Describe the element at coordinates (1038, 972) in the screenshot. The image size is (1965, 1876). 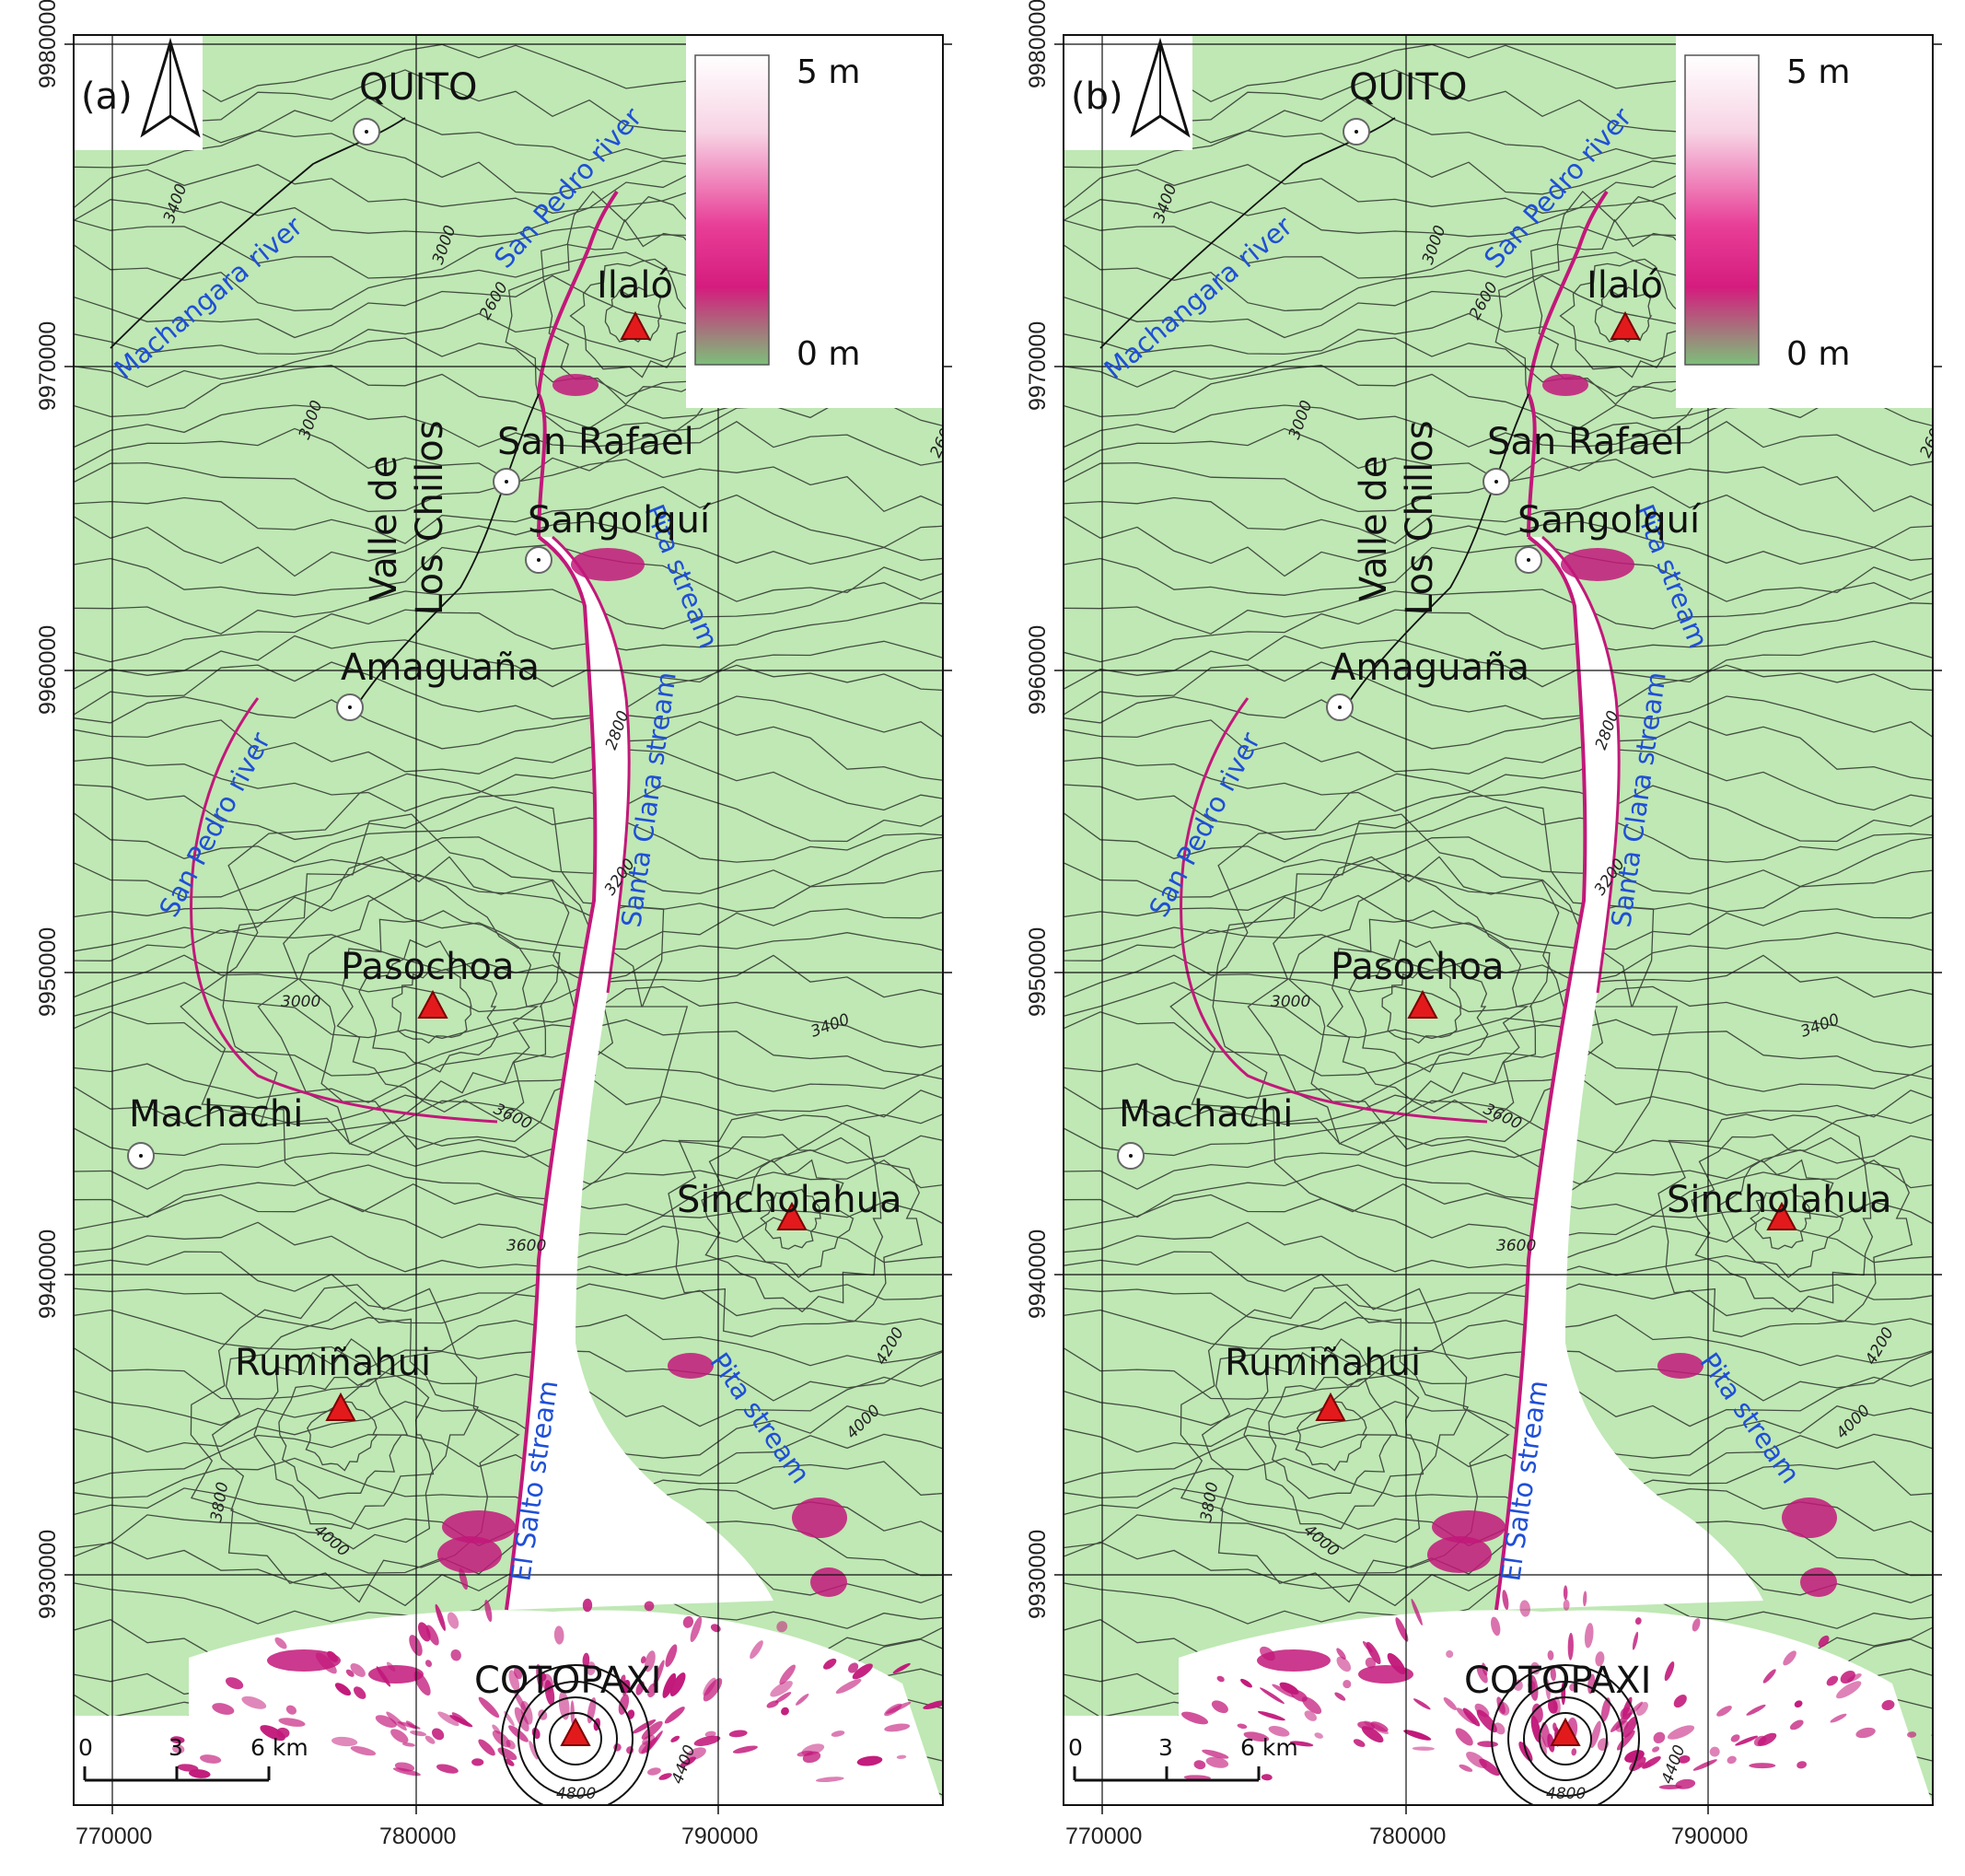
I see `y-tick-label: 9950000` at that location.